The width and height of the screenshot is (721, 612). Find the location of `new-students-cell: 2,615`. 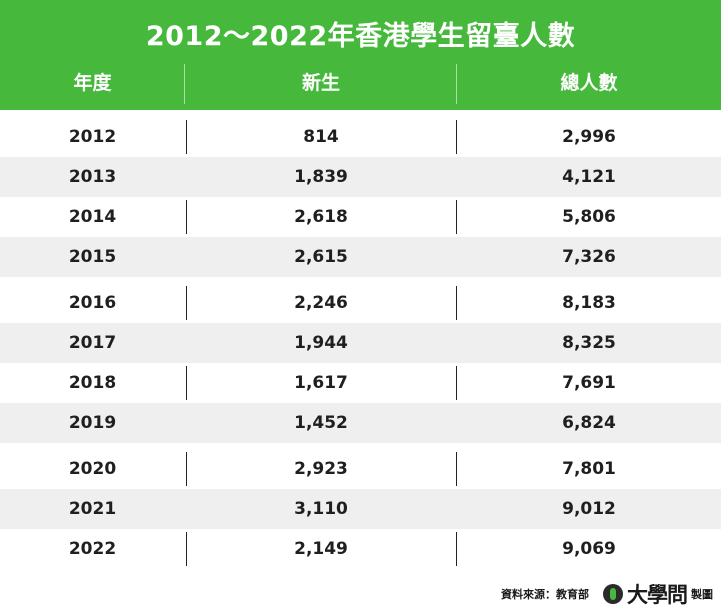

new-students-cell: 2,615 is located at coordinates (321, 257).